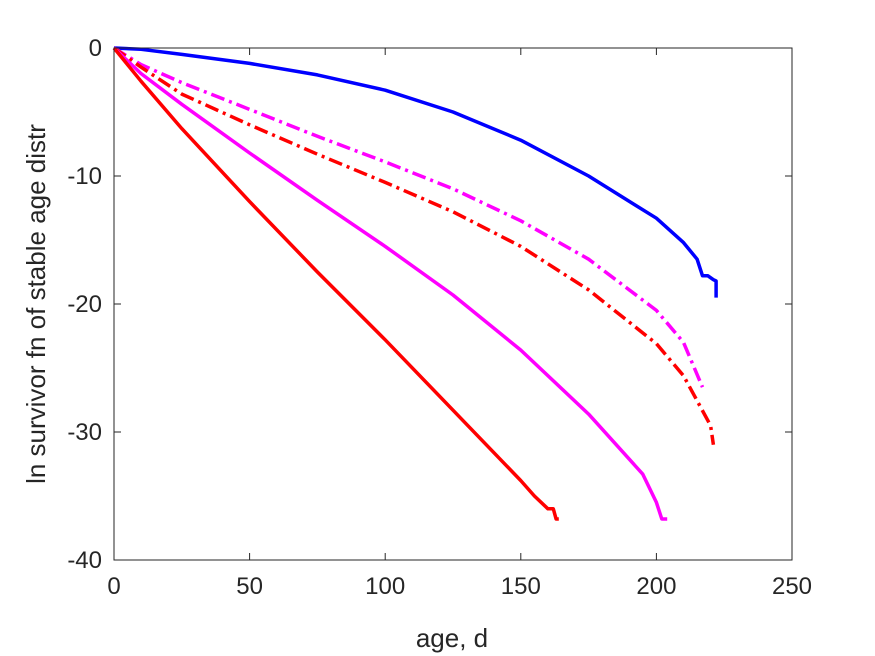 This screenshot has height=656, width=875. Describe the element at coordinates (249, 586) in the screenshot. I see `x-tick-label: 50` at that location.